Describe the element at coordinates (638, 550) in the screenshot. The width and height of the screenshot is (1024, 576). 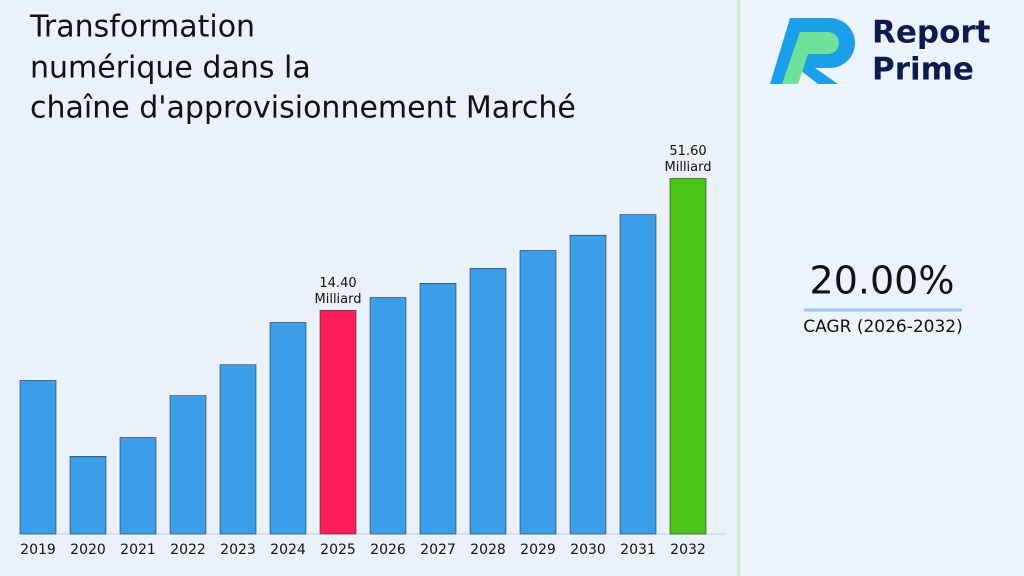
I see `x-tick-label: 2031` at that location.